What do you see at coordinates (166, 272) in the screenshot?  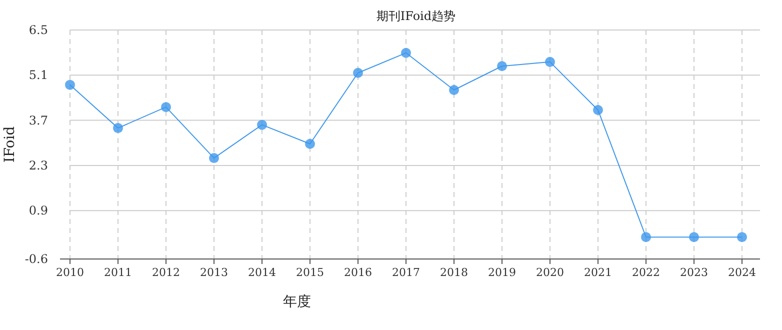 I see `x-tick-label: 2012` at bounding box center [166, 272].